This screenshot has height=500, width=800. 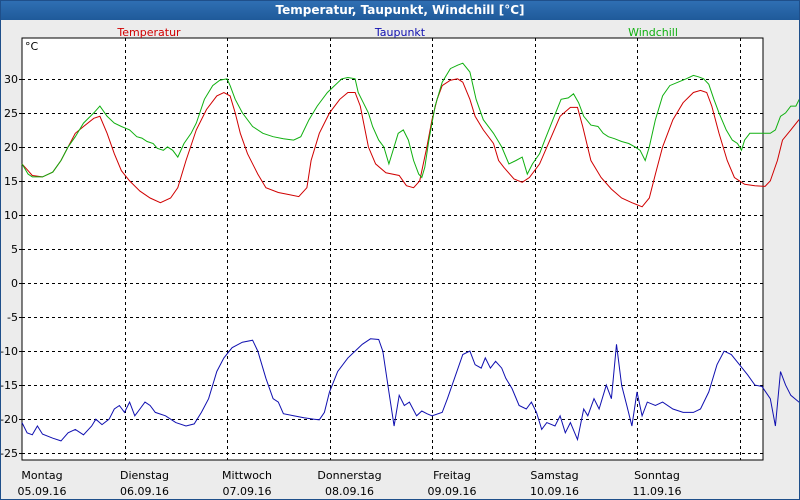 I want to click on legend-entry-taupunkt: Taupunkt, so click(x=400, y=32).